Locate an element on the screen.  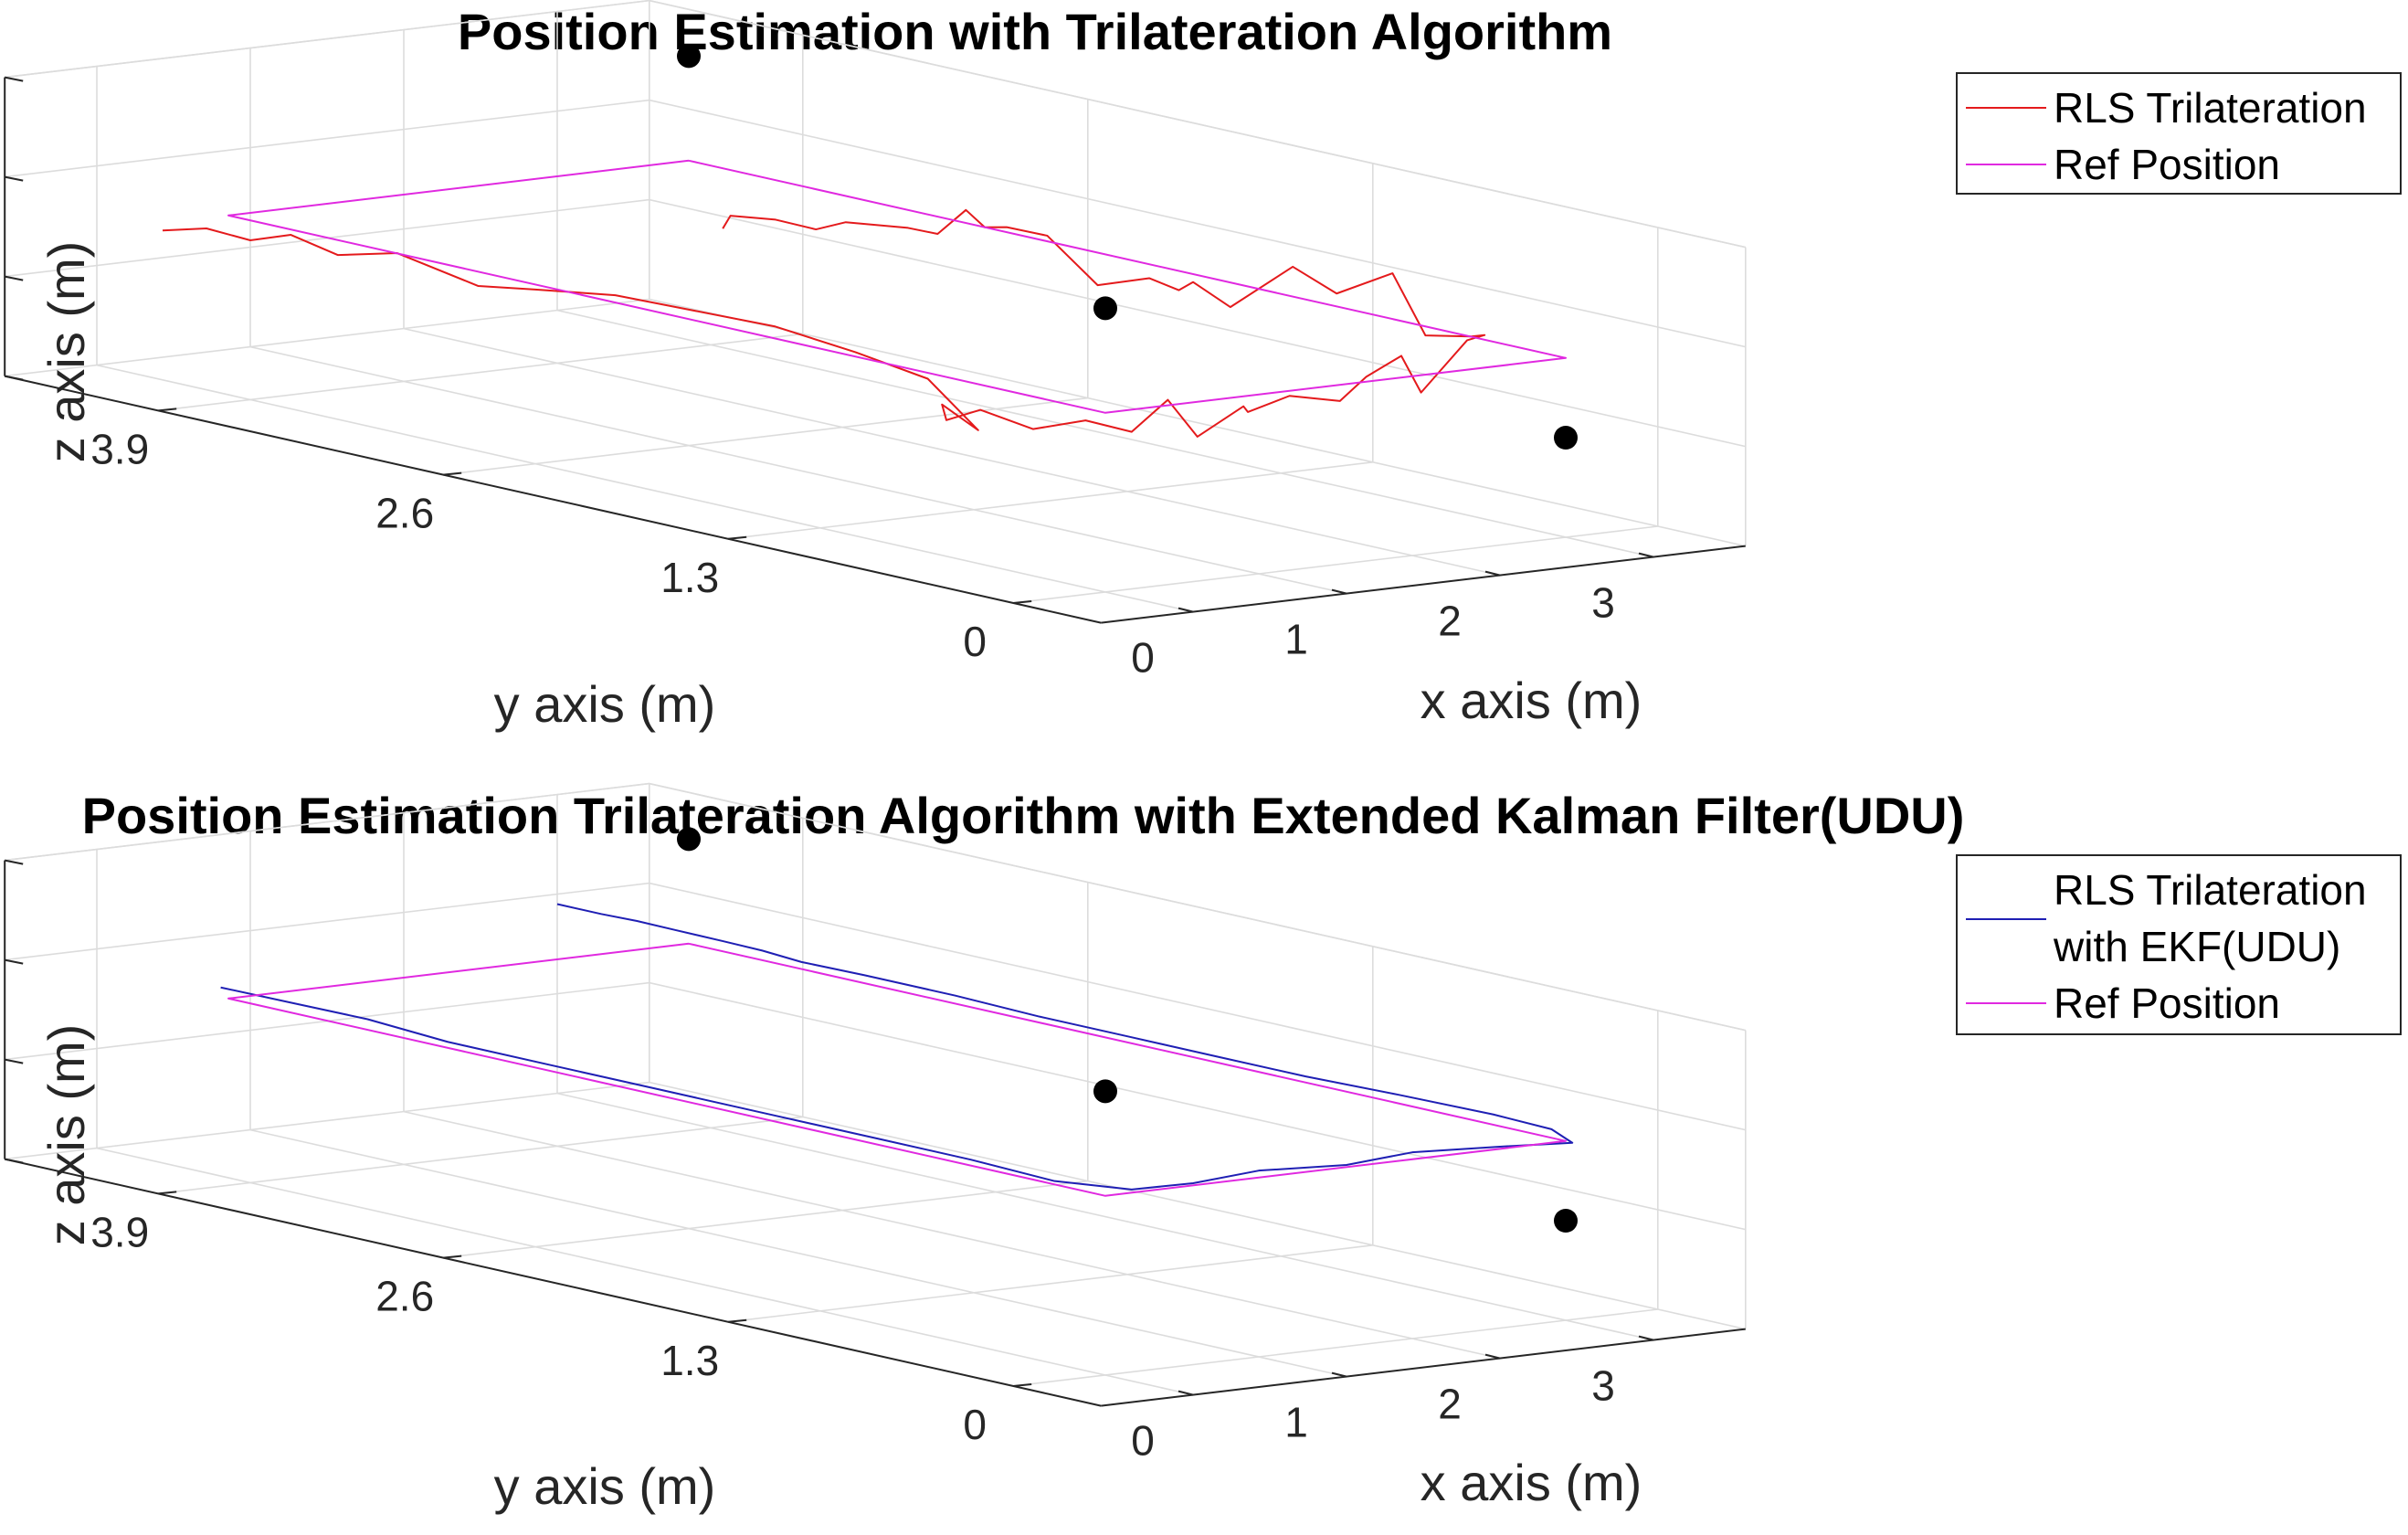
legend-label-ekf-line2: with EKF(UDU) is located at coordinates (2196, 946).